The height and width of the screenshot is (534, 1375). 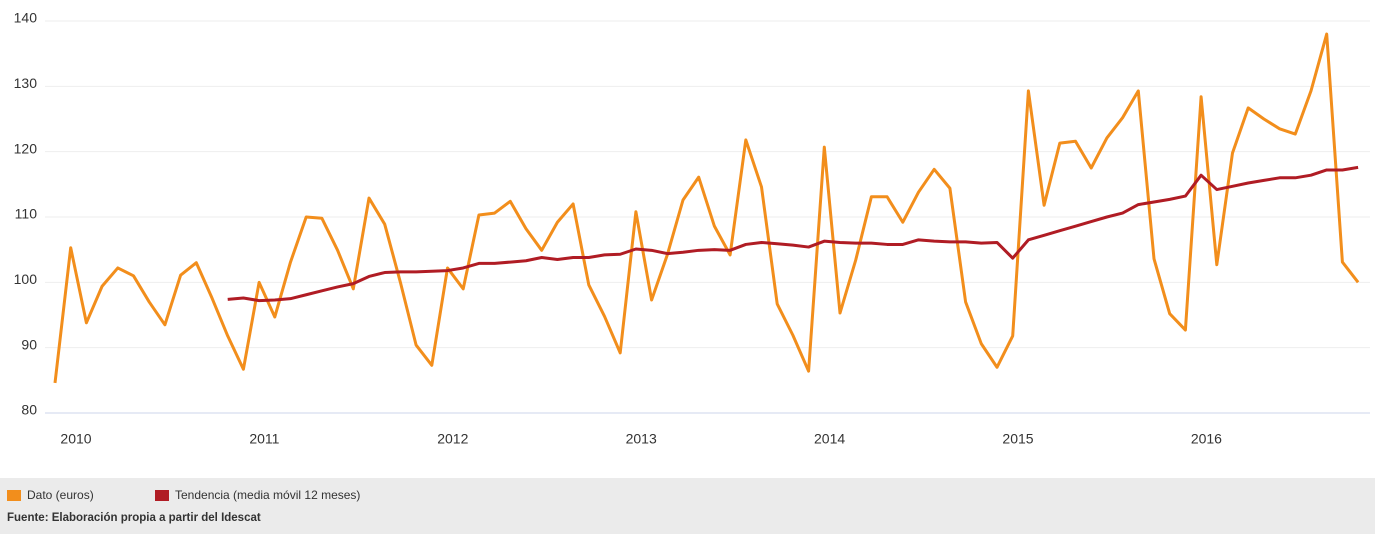 What do you see at coordinates (829, 439) in the screenshot?
I see `x-tick-label: 2014` at bounding box center [829, 439].